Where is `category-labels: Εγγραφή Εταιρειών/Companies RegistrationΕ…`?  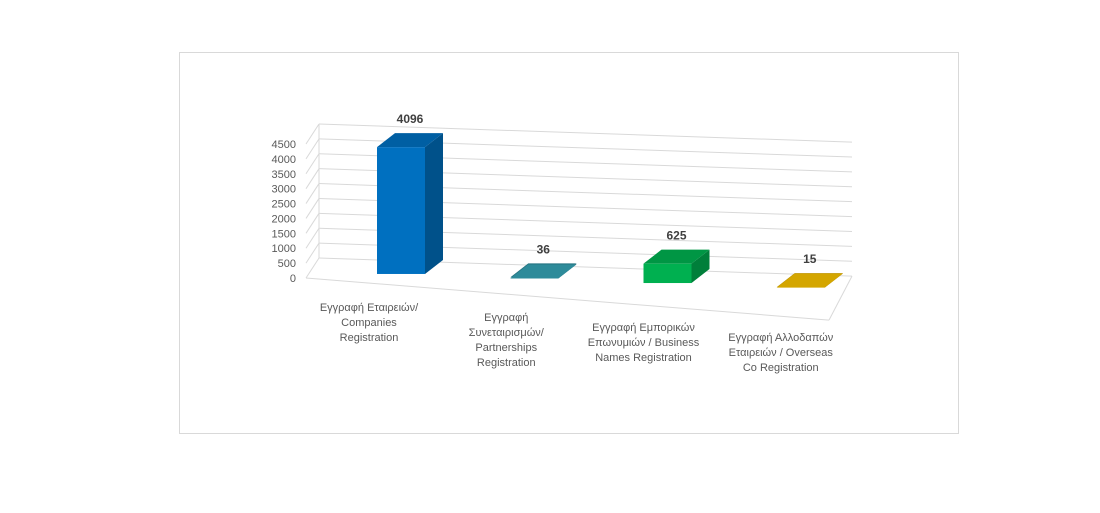
category-labels: Εγγραφή Εταιρειών/Companies RegistrationΕ… is located at coordinates (577, 338).